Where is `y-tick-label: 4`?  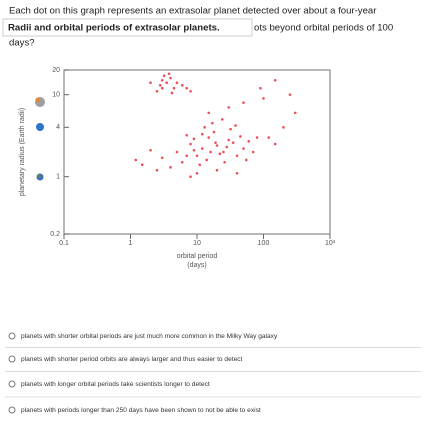 y-tick-label: 4 is located at coordinates (58, 127).